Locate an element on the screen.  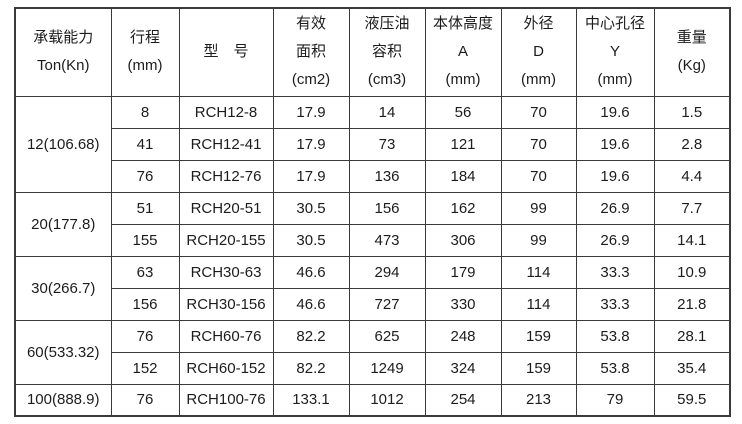
weight-cell: 14.1 is located at coordinates (692, 240).